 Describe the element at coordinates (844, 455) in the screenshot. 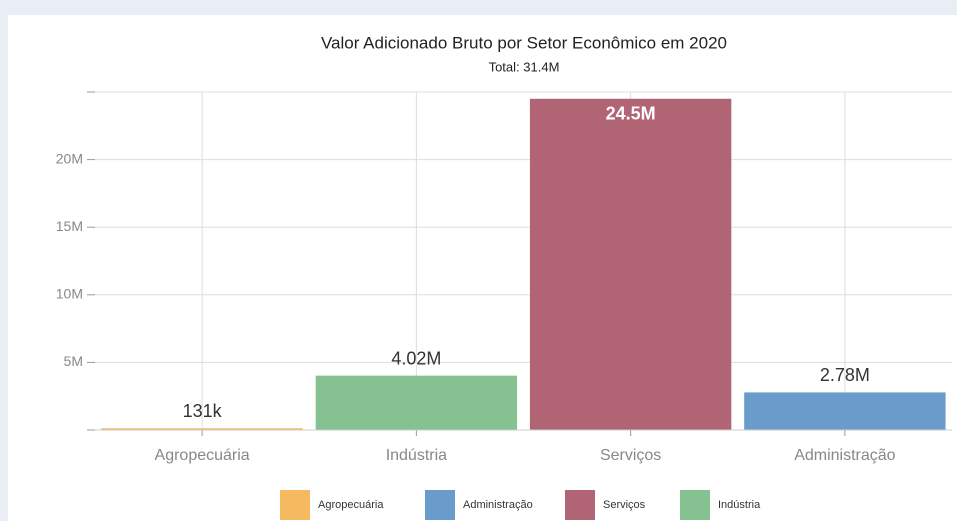

I see `x-tick-label: Administração` at that location.